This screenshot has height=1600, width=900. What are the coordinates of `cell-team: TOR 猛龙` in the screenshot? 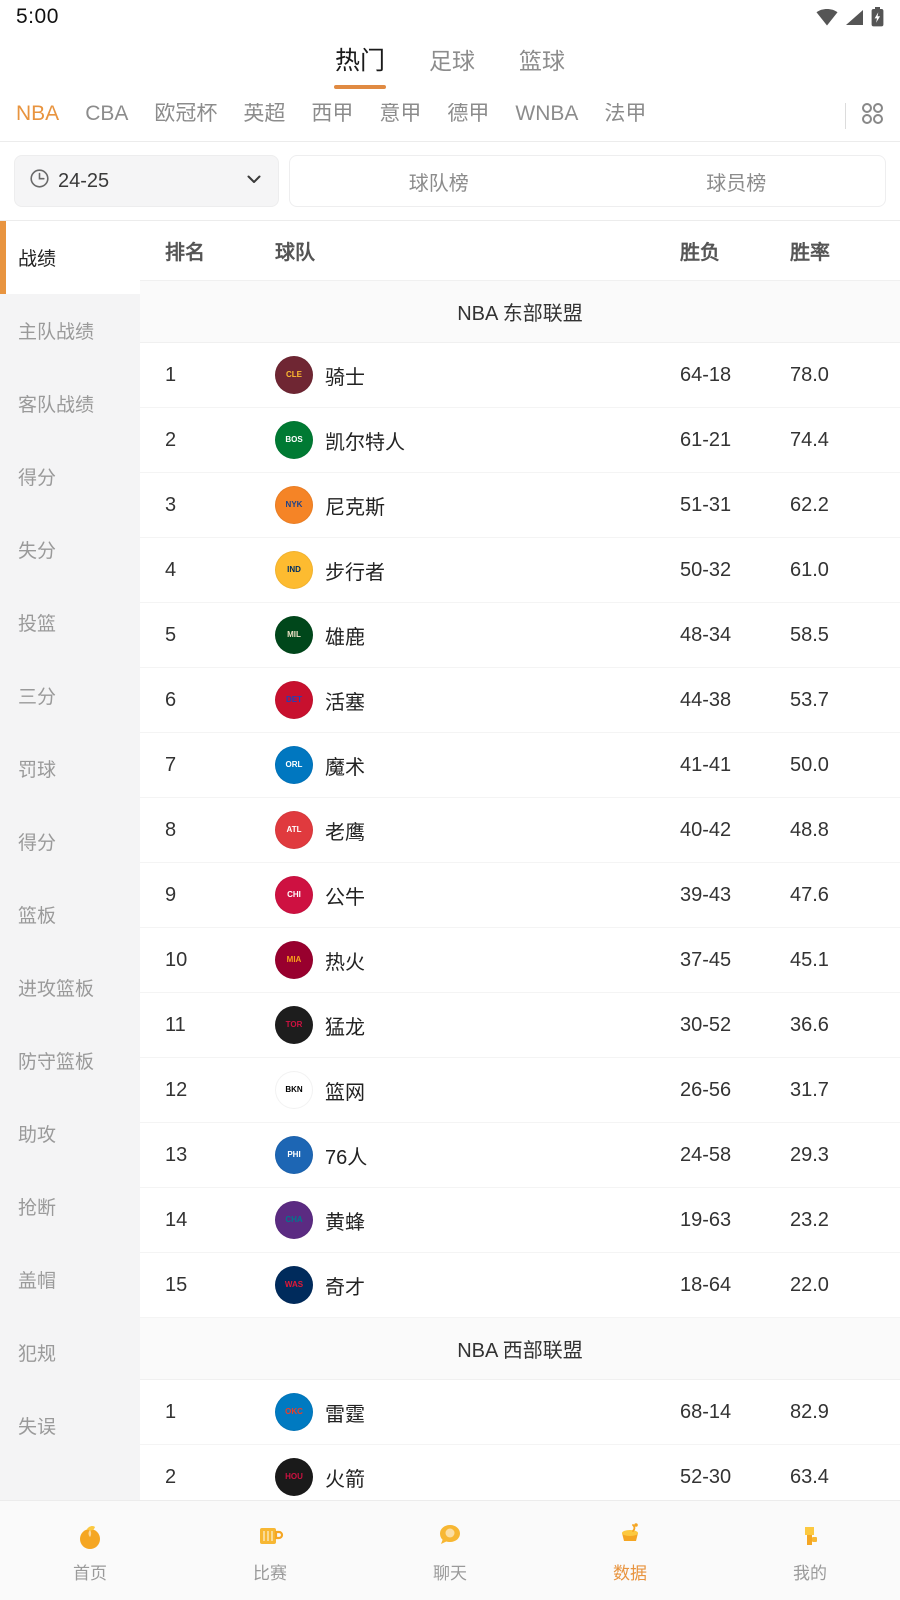 It's located at (477, 1025).